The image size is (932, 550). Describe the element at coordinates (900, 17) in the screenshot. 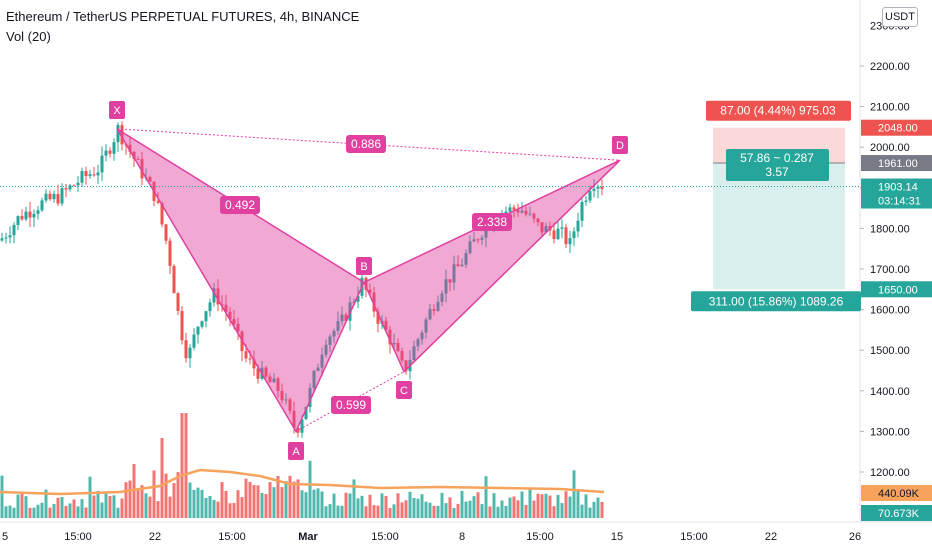

I see `currency-button: USDT` at that location.